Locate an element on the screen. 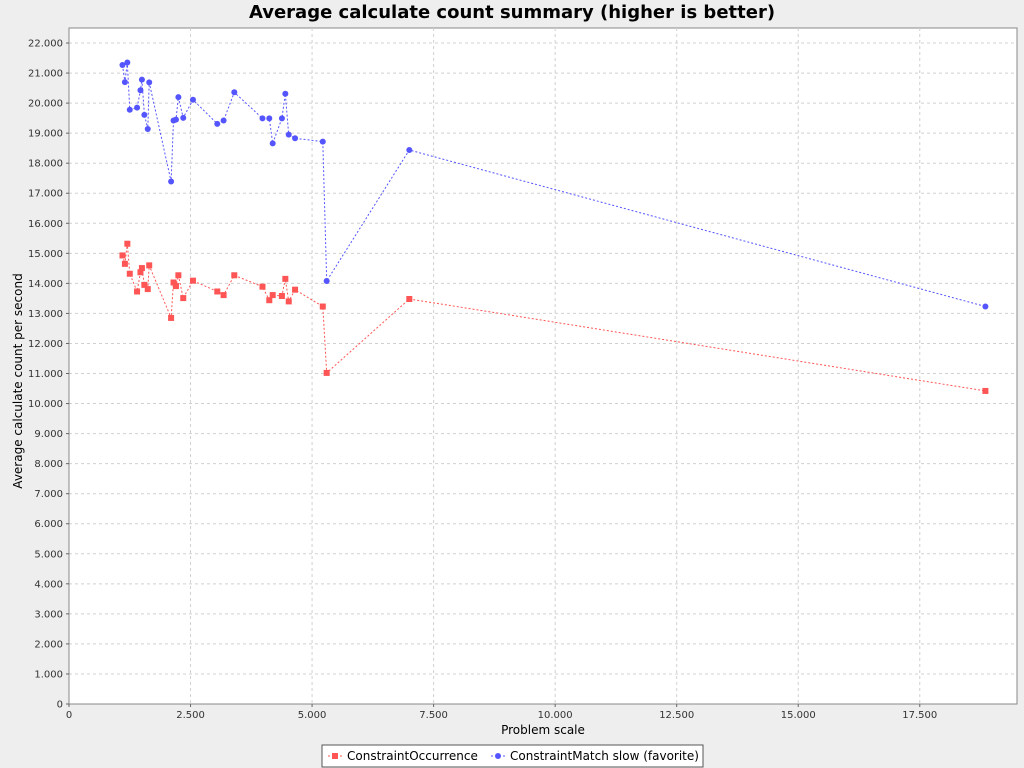 The height and width of the screenshot is (768, 1024). legend-marker is located at coordinates (498, 756).